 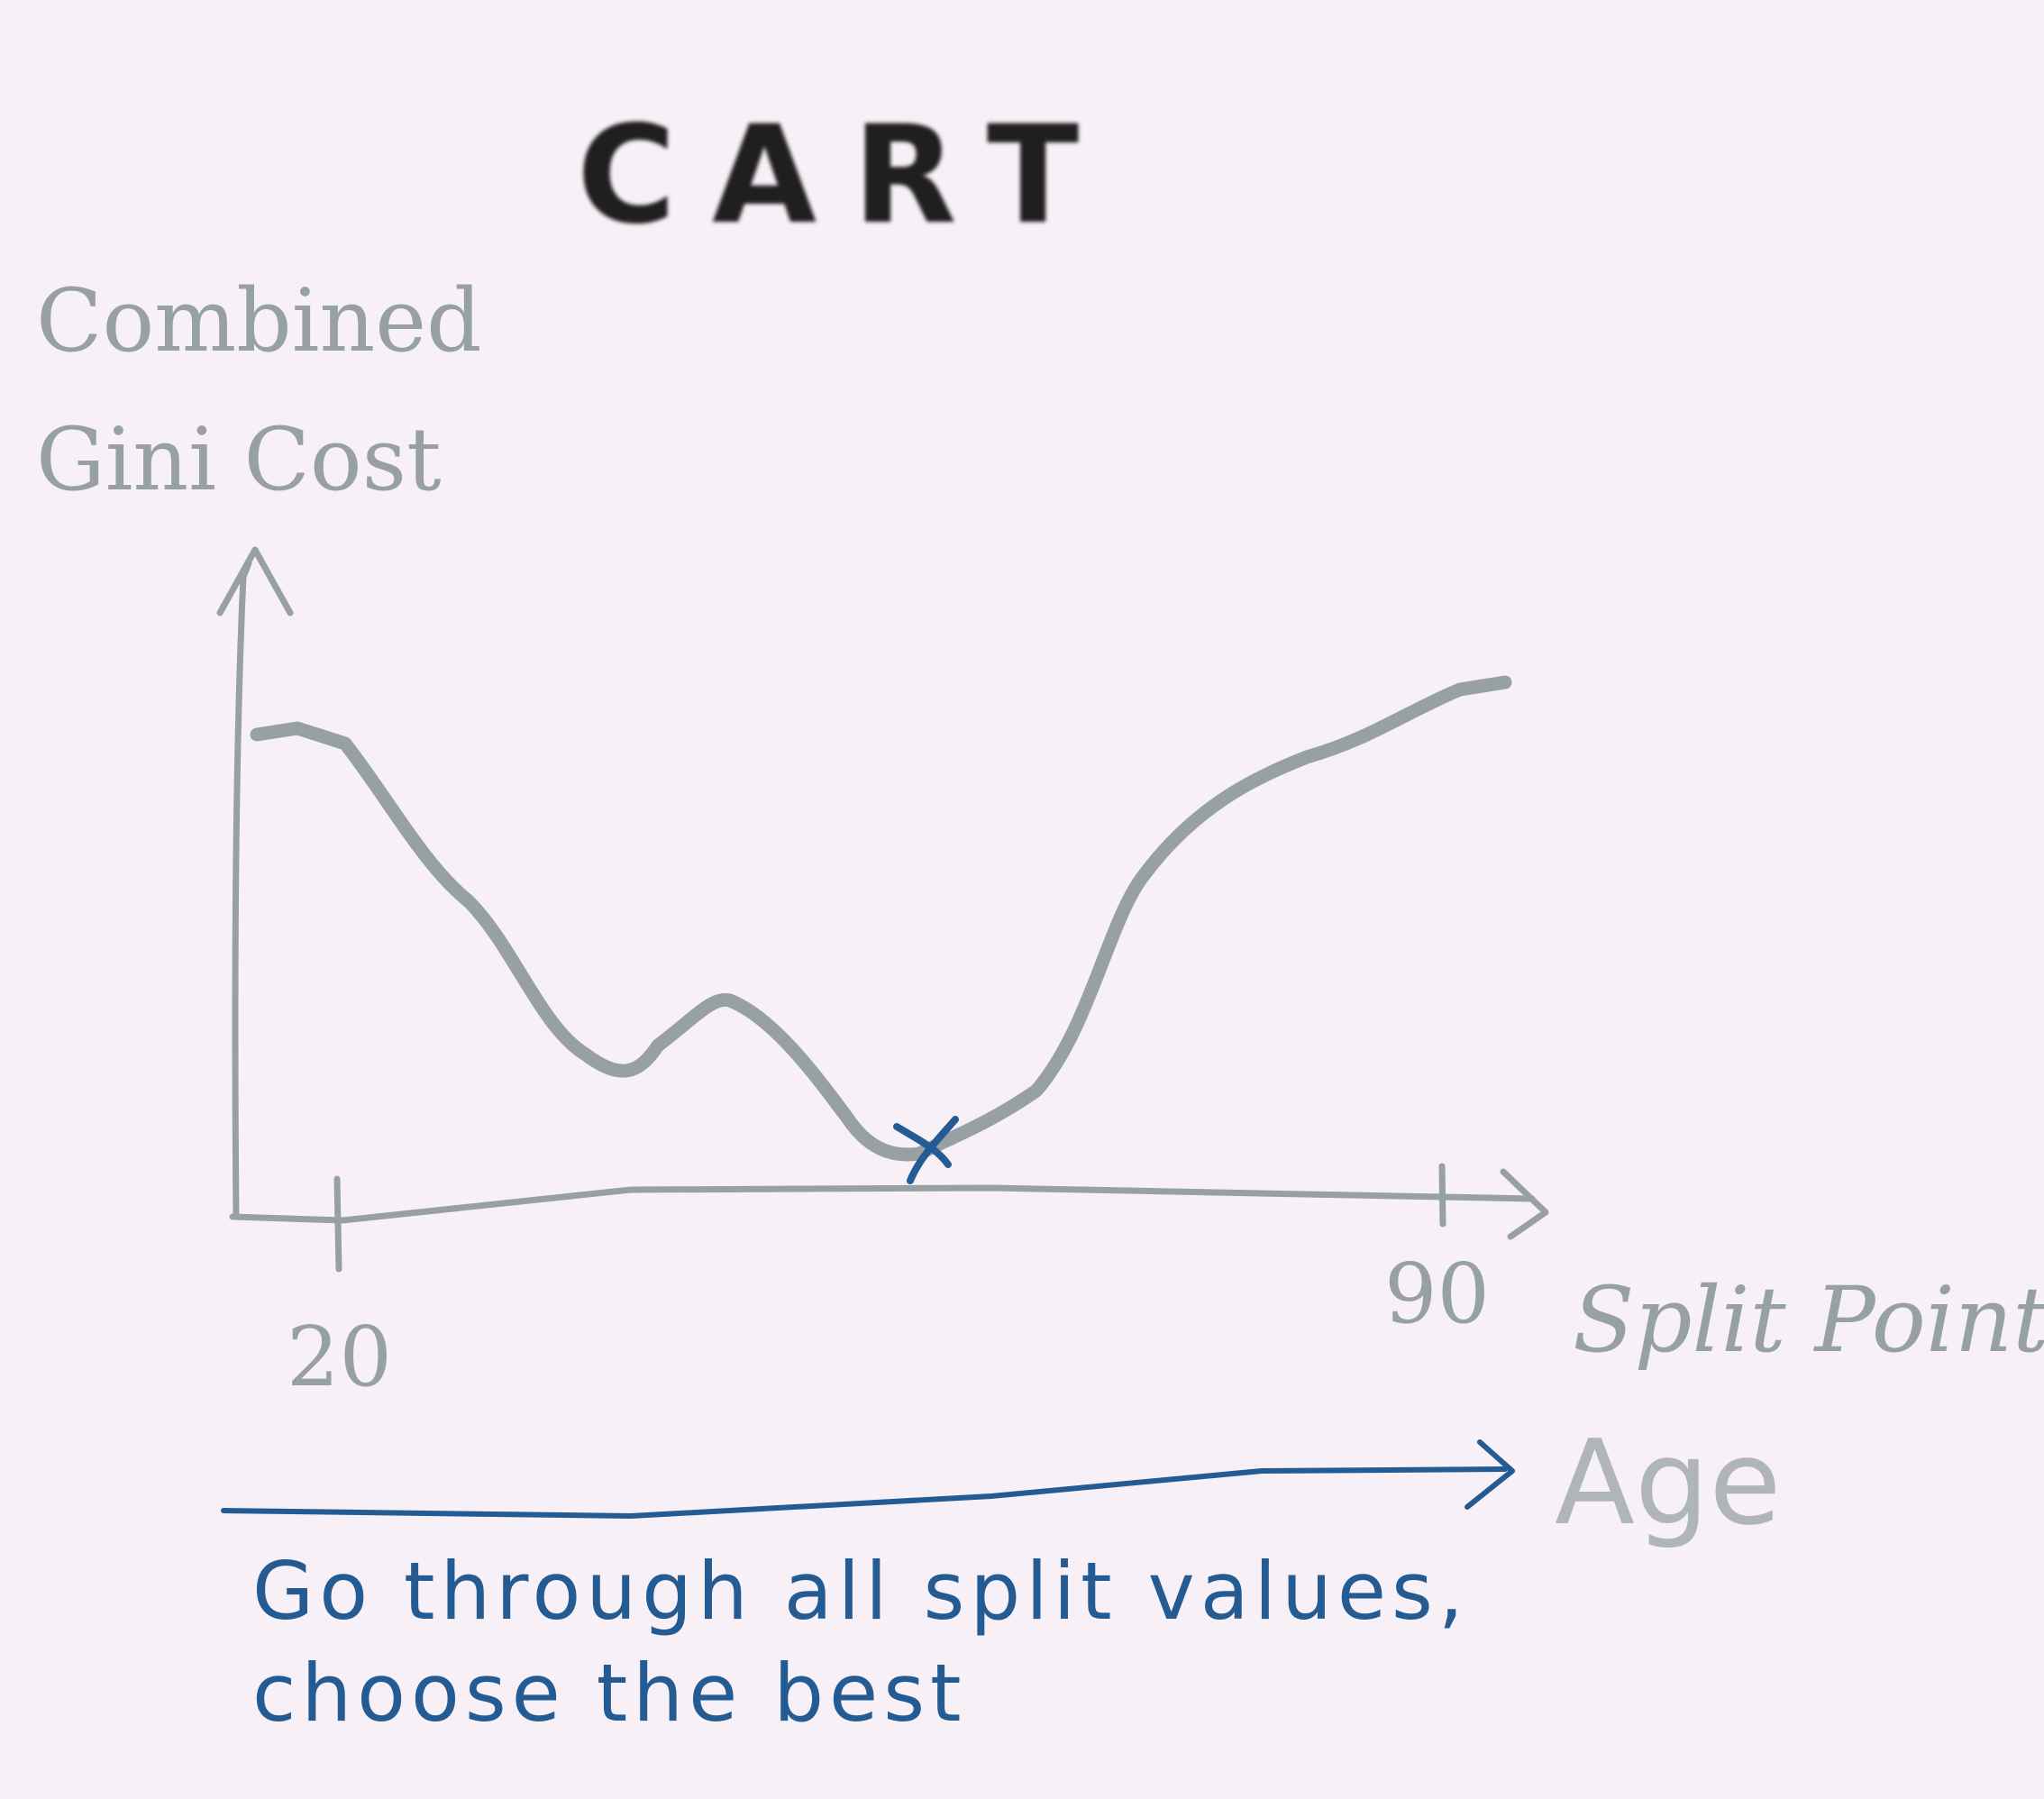 What do you see at coordinates (259, 390) in the screenshot?
I see `y-axis-label: Combined Gini Cost` at bounding box center [259, 390].